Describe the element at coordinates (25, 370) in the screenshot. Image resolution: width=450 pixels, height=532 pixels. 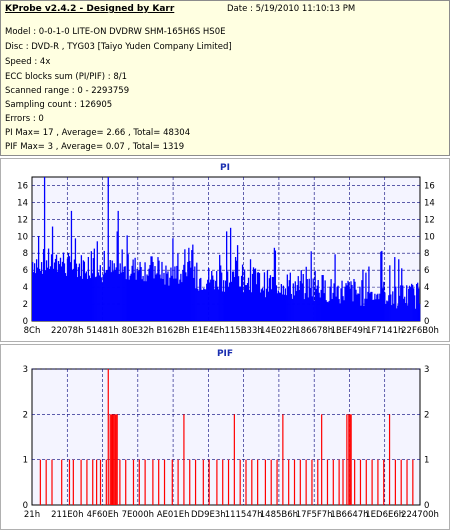
I see `pif-y-tick-label-left: 3` at that location.